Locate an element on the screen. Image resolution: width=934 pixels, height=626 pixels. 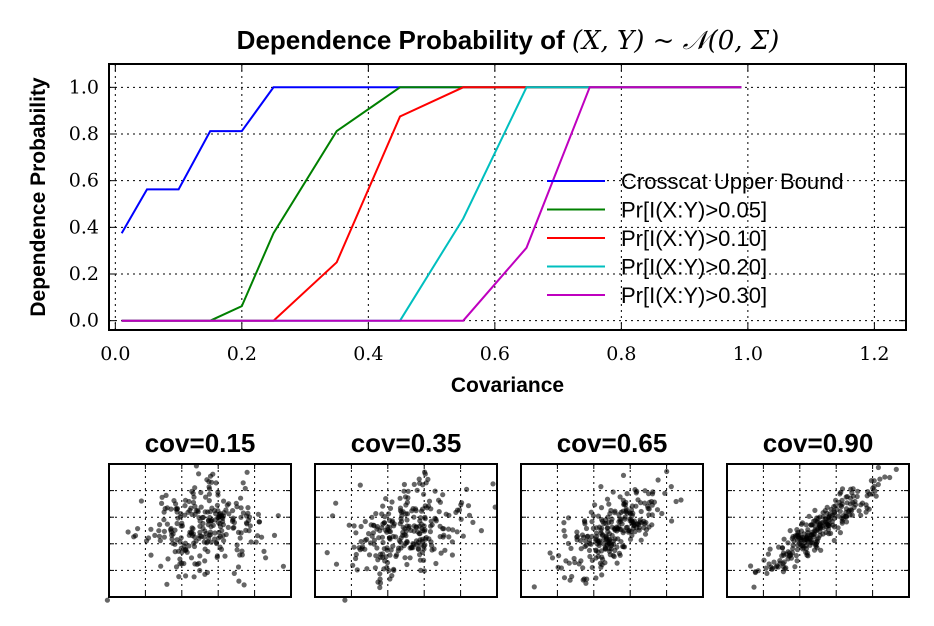
y-tick-label: 0.4 is located at coordinates (84, 227).